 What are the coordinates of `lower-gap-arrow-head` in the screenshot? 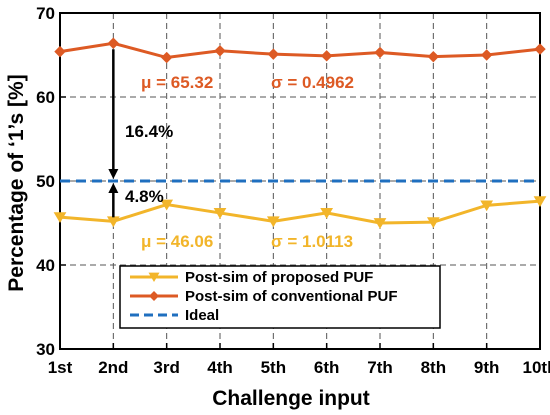 It's located at (113, 188).